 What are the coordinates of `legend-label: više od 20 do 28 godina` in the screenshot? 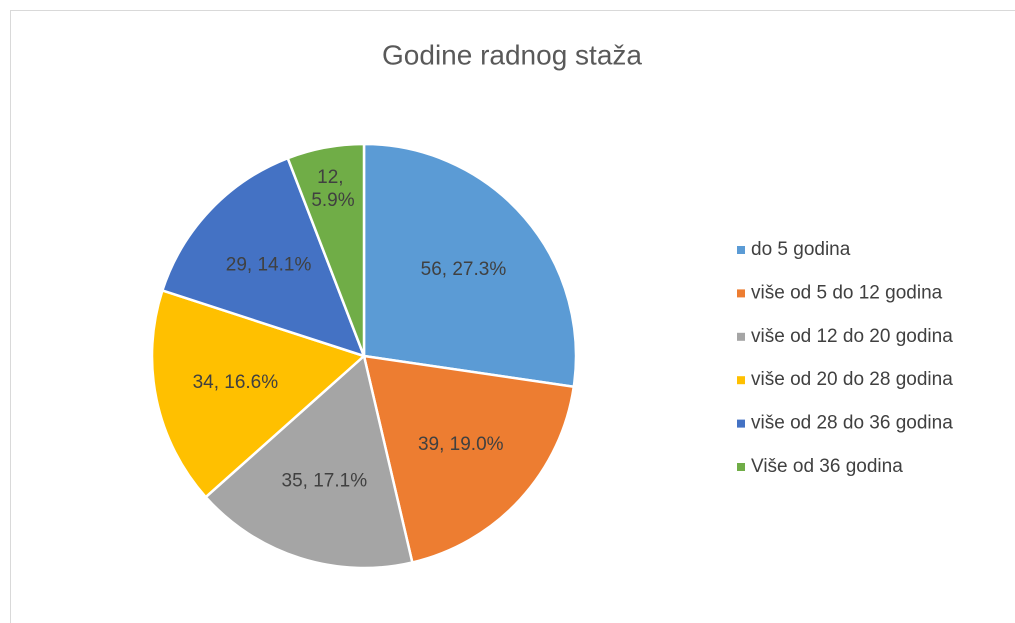 It's located at (852, 379).